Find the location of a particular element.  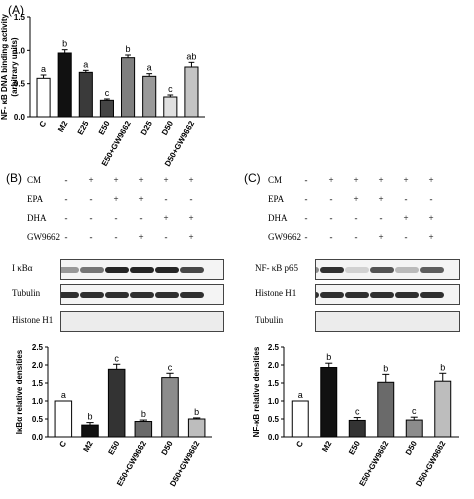

panel-c-blot-label: Histone H1 is located at coordinates (276, 292).